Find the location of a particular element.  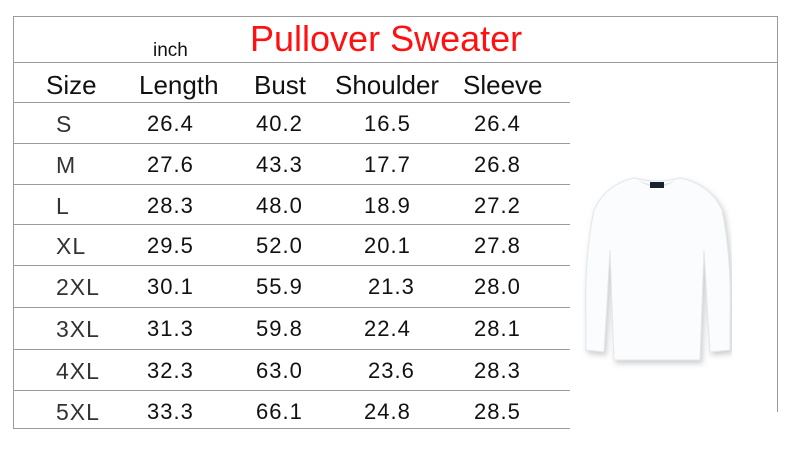

cell-length: 30.1 is located at coordinates (170, 286).